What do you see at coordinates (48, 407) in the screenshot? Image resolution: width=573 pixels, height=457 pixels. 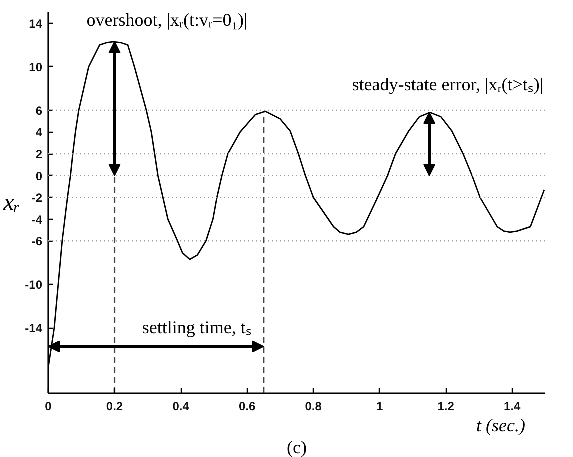 I see `x-tick-label: 0` at bounding box center [48, 407].